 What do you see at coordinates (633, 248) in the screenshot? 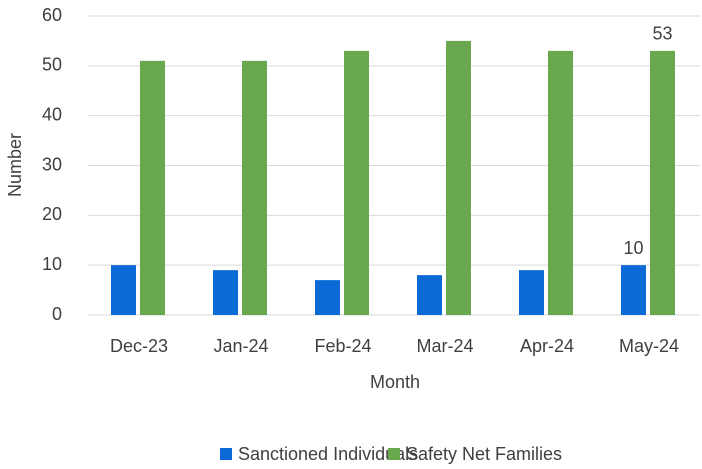
I see `data-label: 10` at bounding box center [633, 248].